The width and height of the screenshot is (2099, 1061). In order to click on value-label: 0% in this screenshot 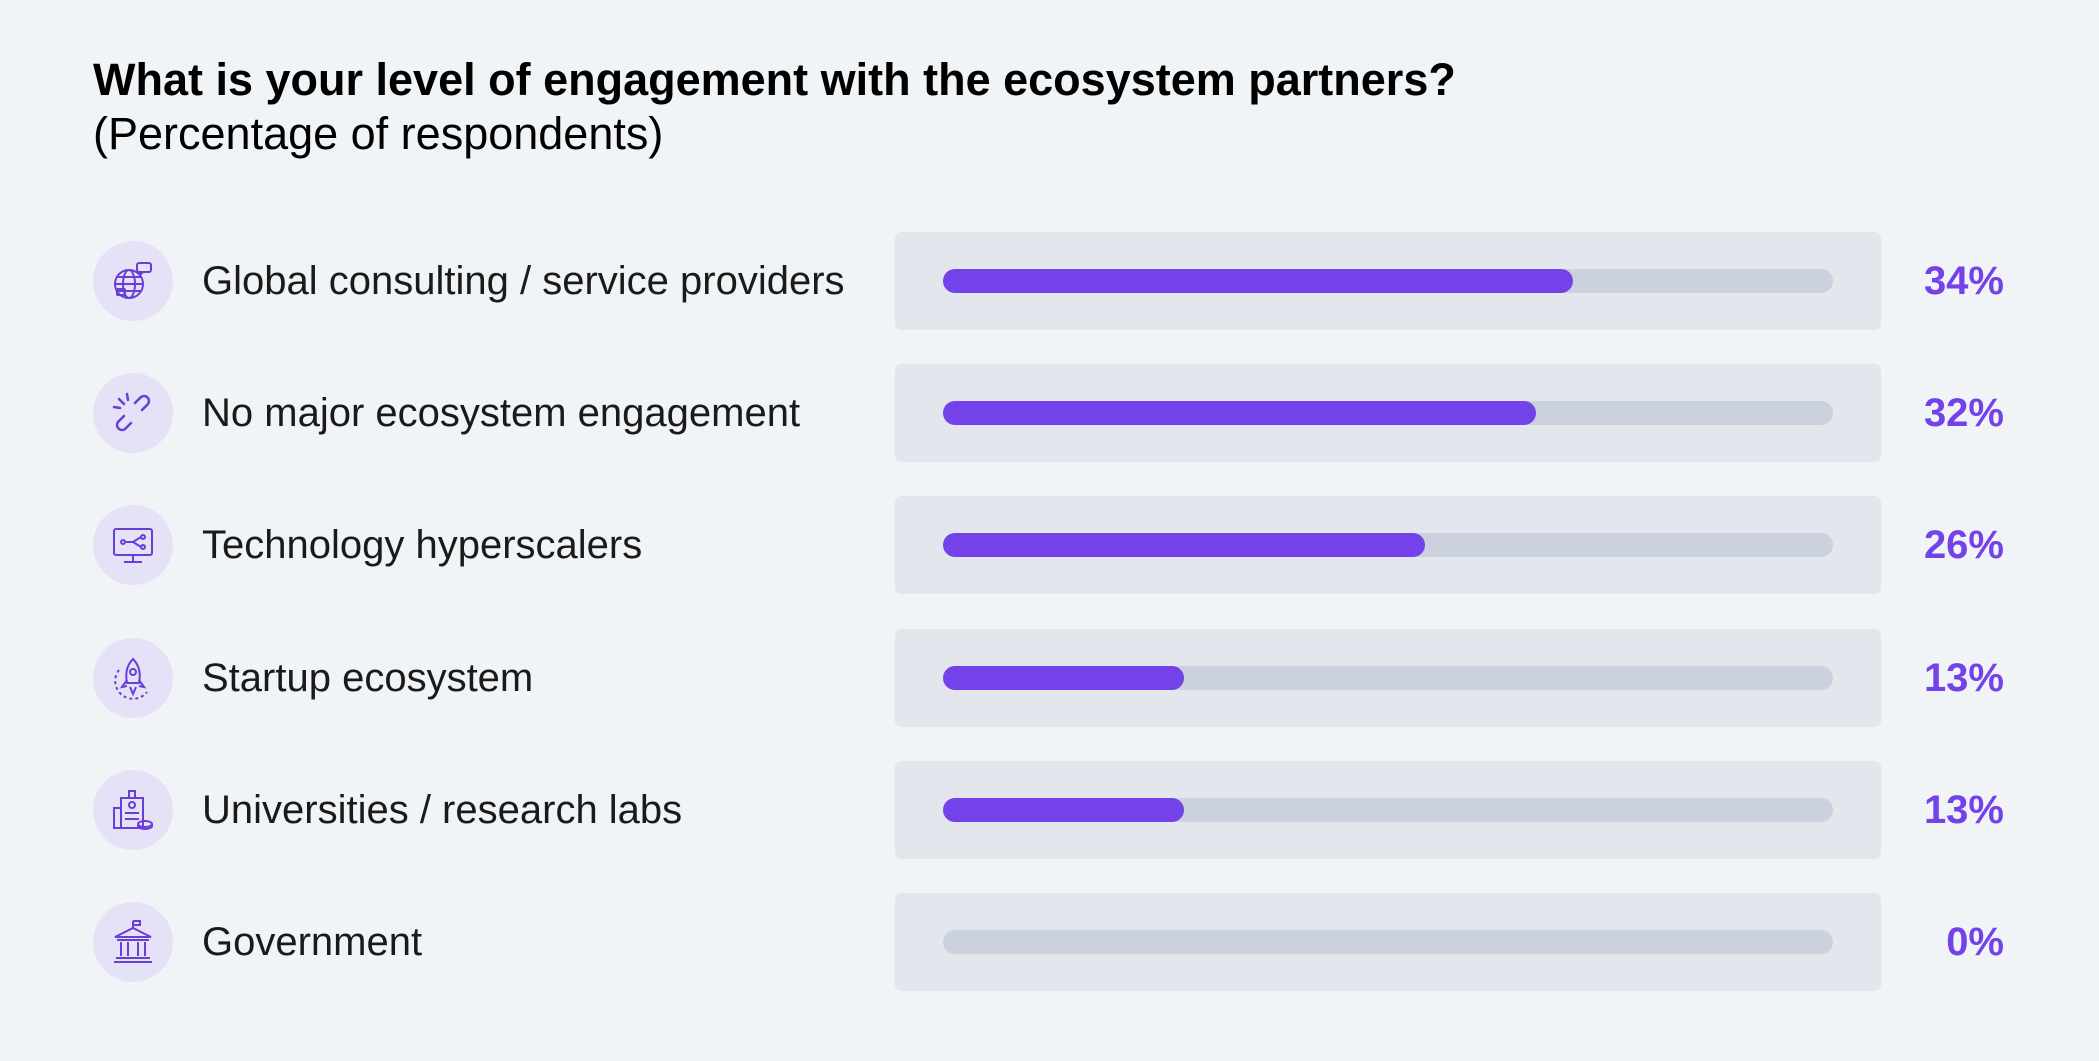, I will do `click(1975, 942)`.